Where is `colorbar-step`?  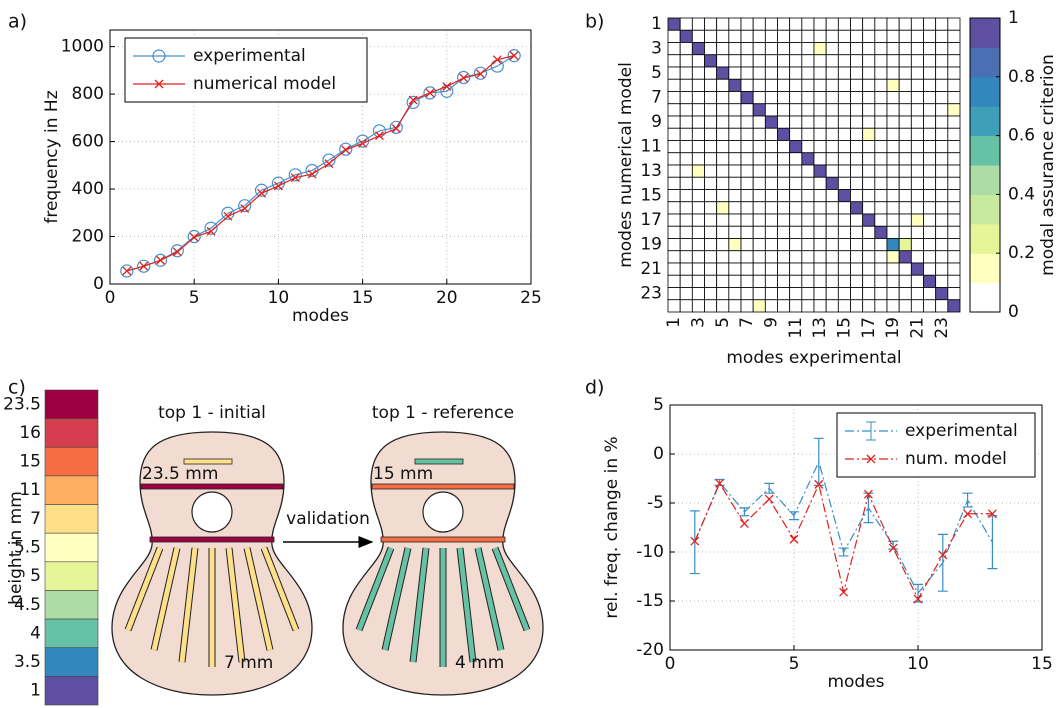
colorbar-step is located at coordinates (985, 238).